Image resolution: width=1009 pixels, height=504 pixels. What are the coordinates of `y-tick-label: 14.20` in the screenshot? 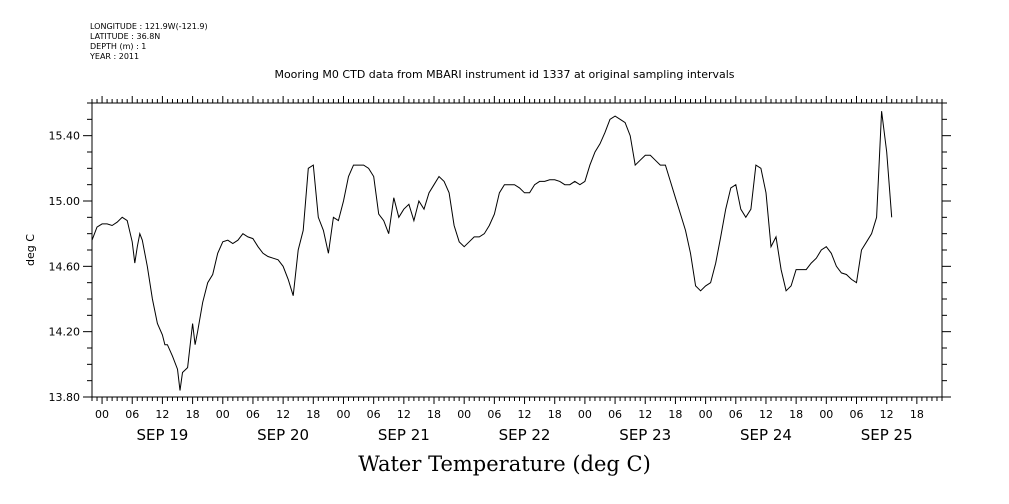 It's located at (65, 332).